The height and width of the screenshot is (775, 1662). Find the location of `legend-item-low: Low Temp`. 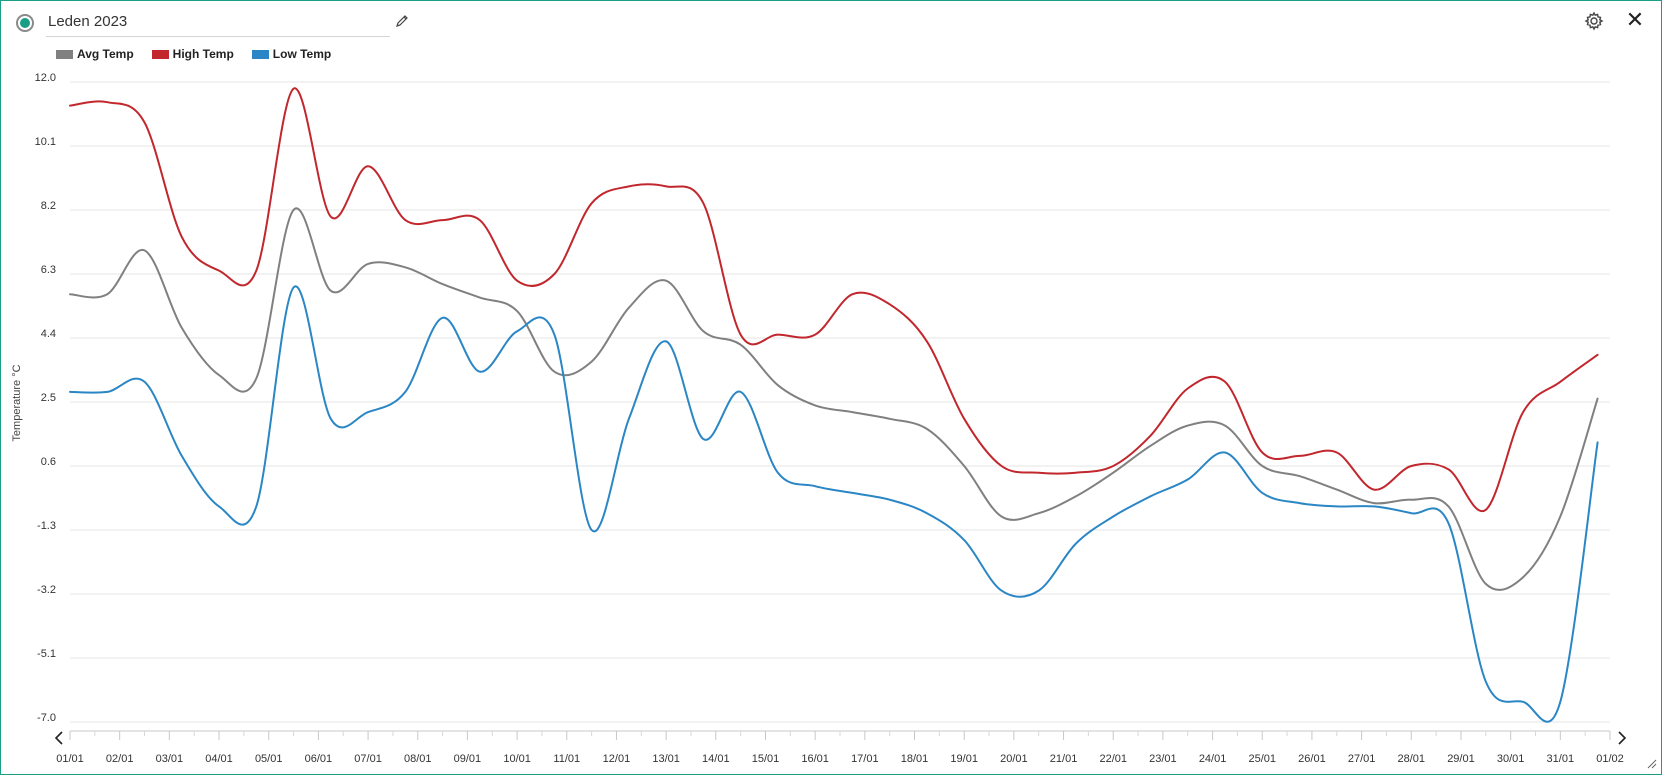

legend-item-low: Low Temp is located at coordinates (291, 54).